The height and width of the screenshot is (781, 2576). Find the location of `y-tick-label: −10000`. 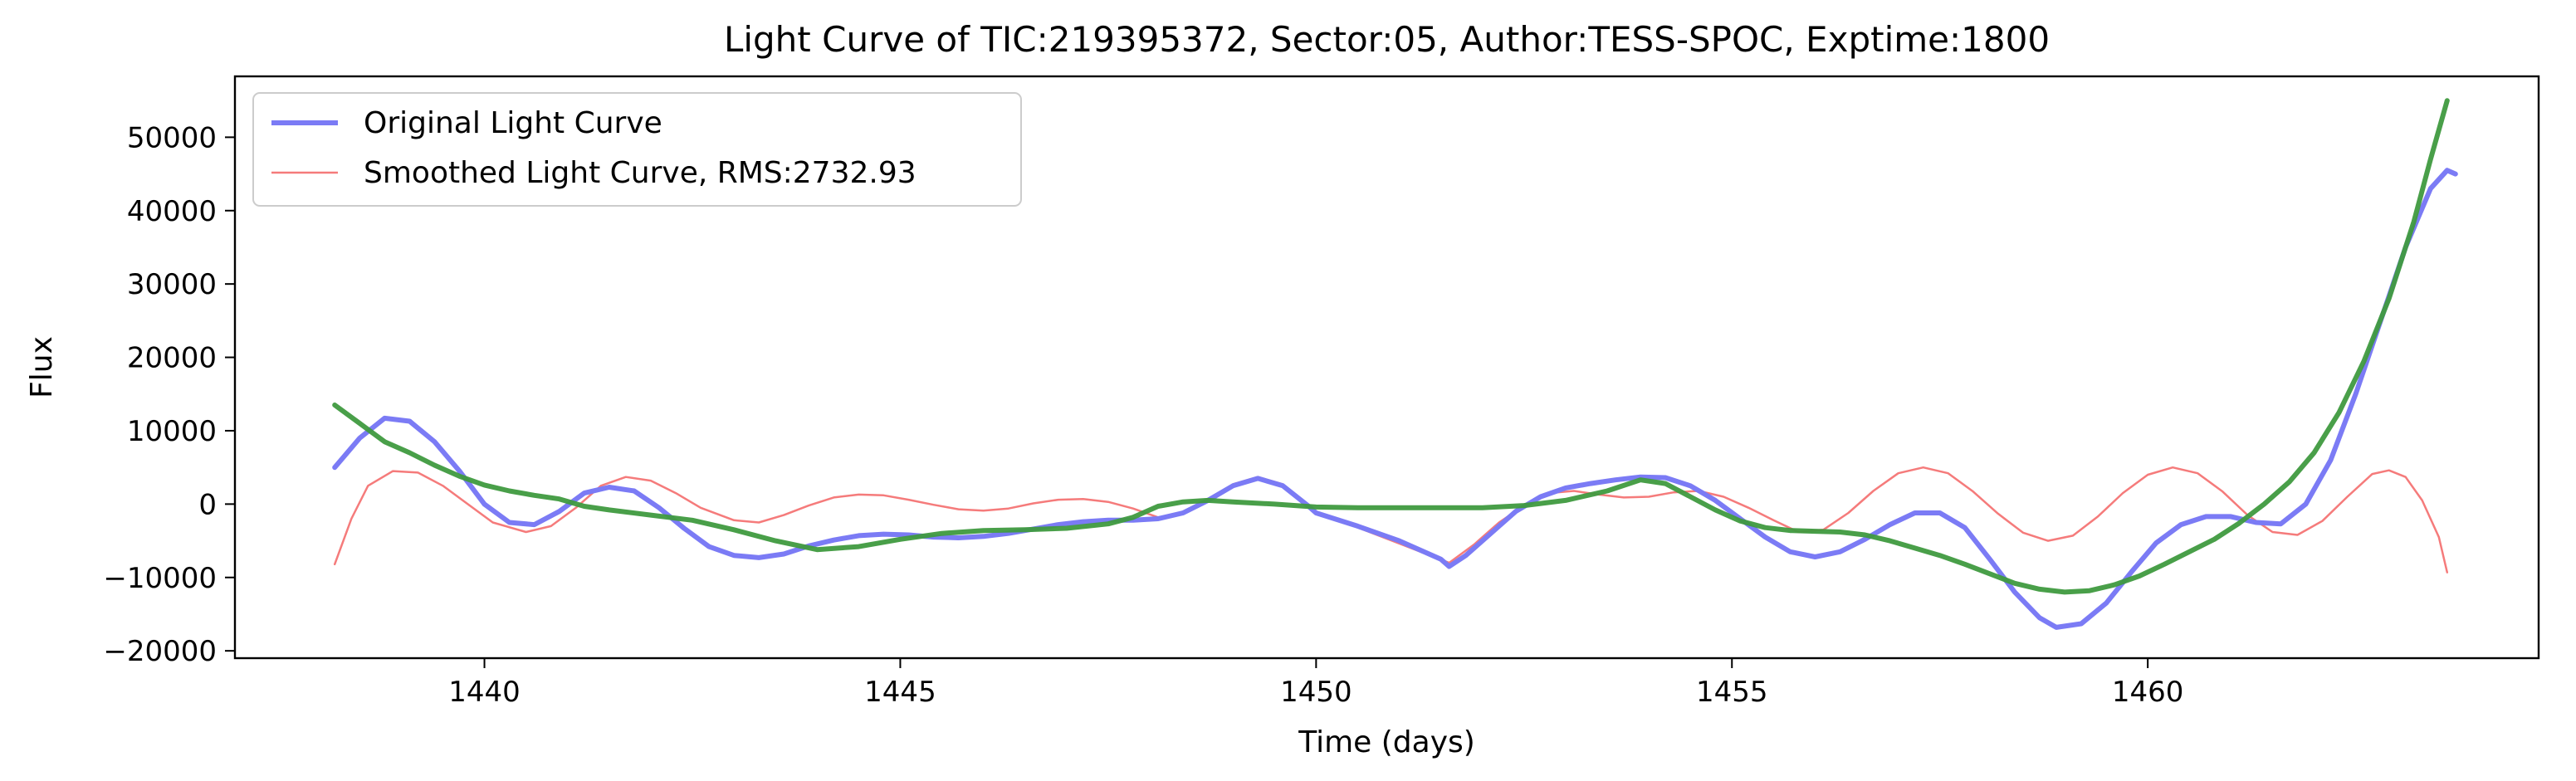

y-tick-label: −10000 is located at coordinates (160, 578).